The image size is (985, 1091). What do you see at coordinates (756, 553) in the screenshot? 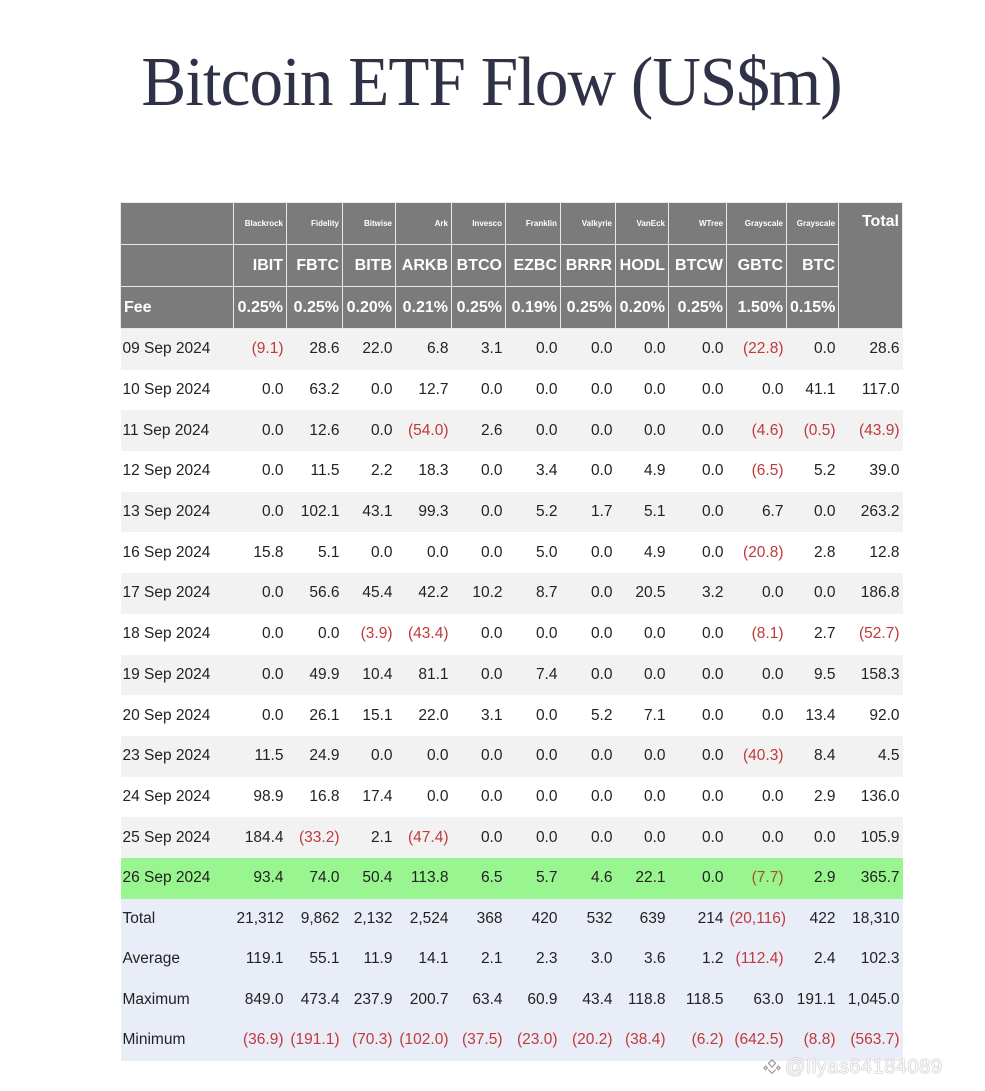
I see `flow-cell: (20.8)` at bounding box center [756, 553].